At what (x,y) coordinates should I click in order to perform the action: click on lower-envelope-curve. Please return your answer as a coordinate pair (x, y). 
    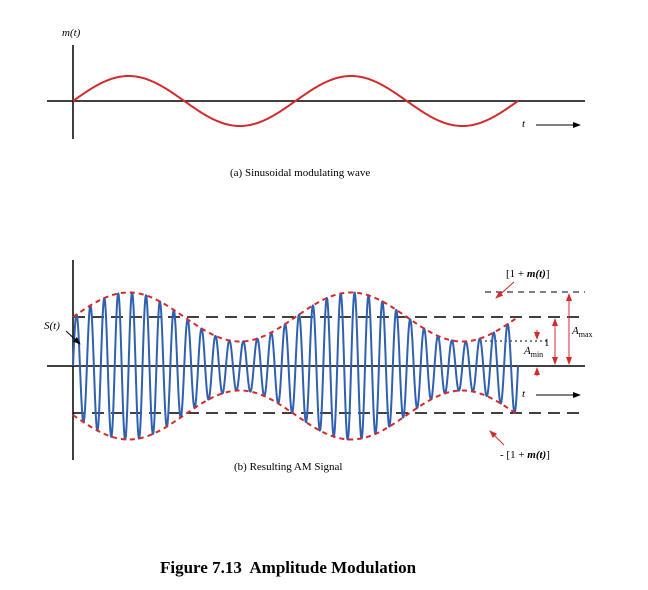
    Looking at the image, I should click on (295, 415).